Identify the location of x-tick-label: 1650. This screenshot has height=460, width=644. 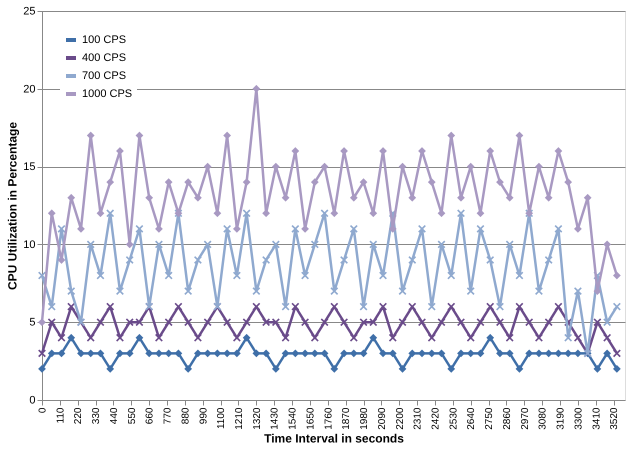
(310, 418).